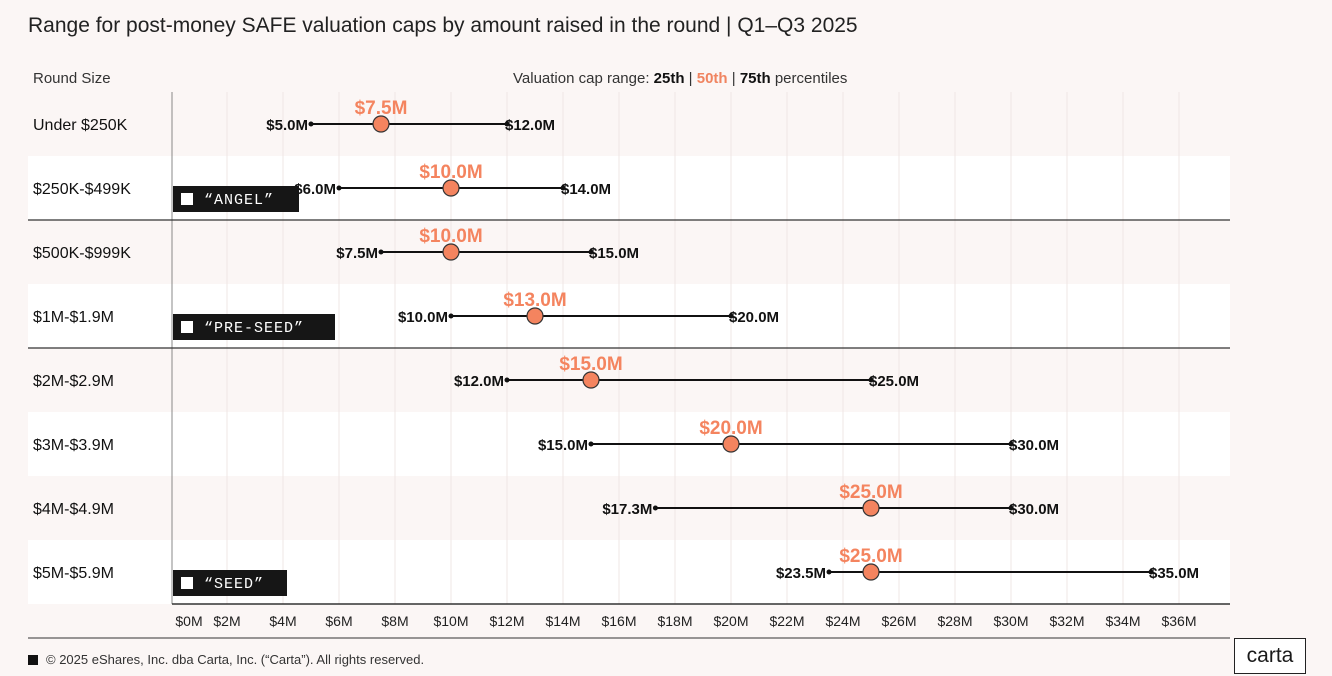 The image size is (1332, 676). I want to click on x-tick-label: $6M, so click(338, 621).